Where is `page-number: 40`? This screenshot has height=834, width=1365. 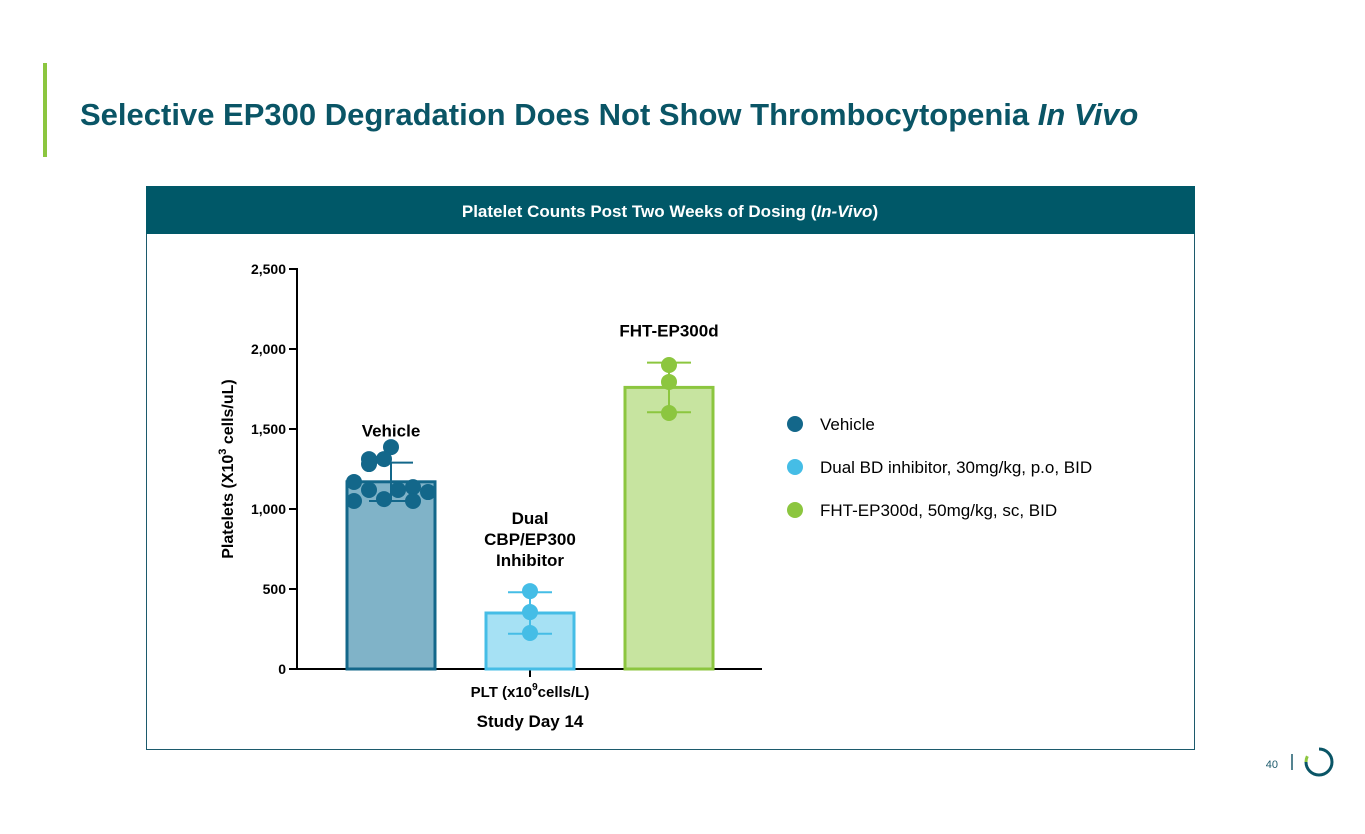 page-number: 40 is located at coordinates (1272, 765).